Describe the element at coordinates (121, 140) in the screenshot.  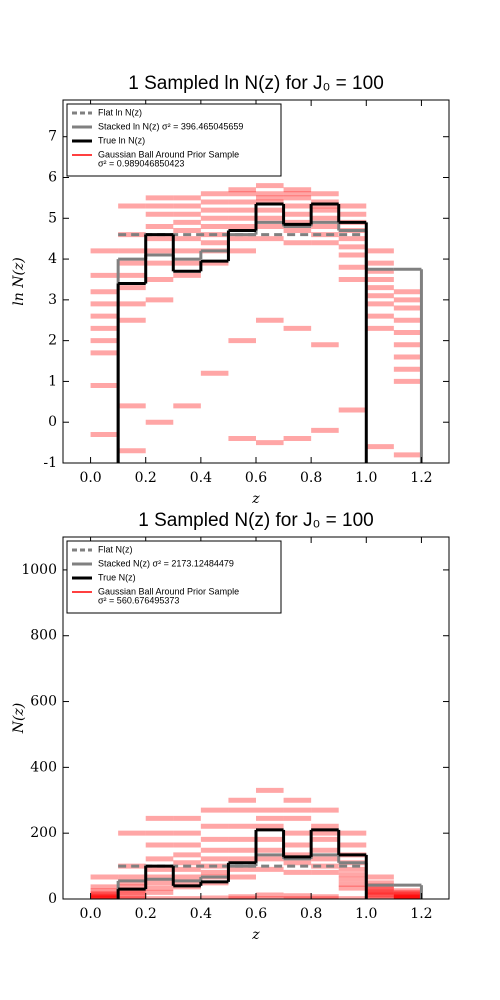
I see `legend-label: True ln N(z)` at that location.